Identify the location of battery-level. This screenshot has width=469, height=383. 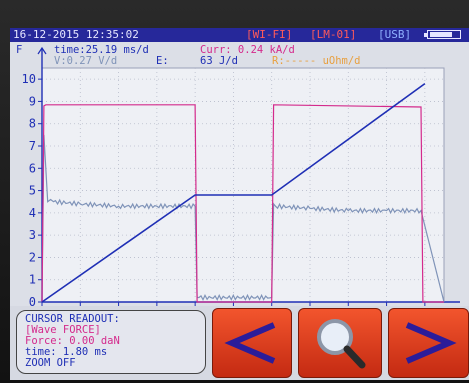
(441, 34).